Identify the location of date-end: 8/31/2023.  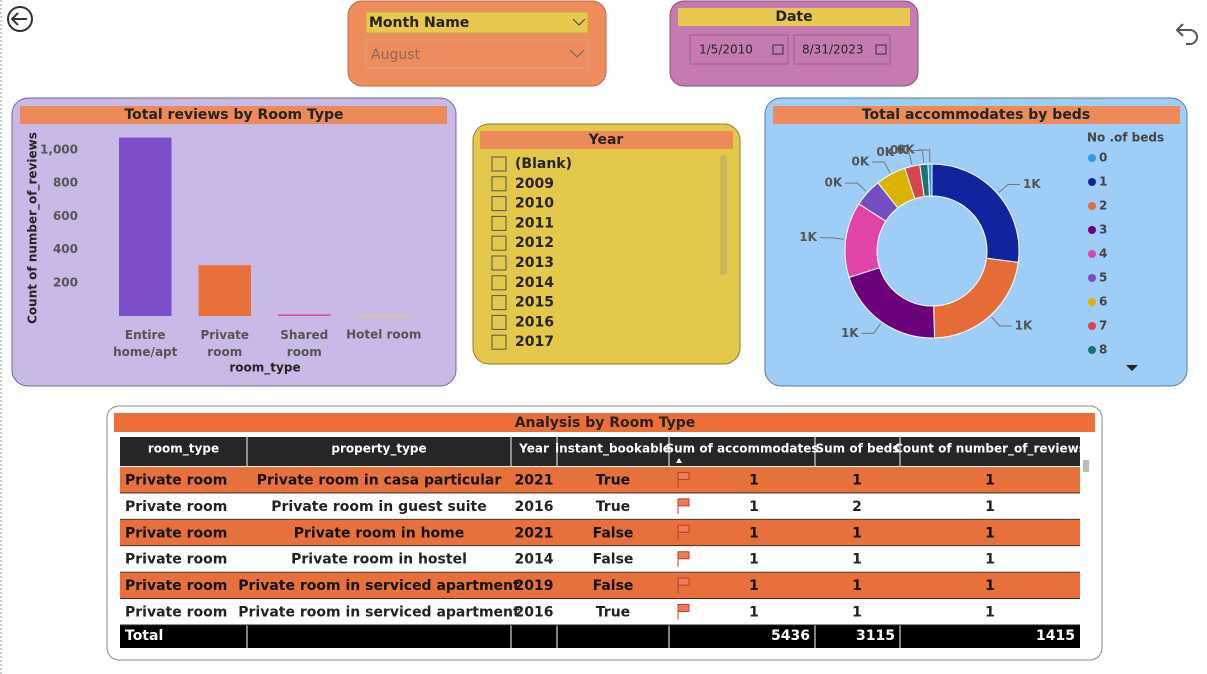
(833, 50).